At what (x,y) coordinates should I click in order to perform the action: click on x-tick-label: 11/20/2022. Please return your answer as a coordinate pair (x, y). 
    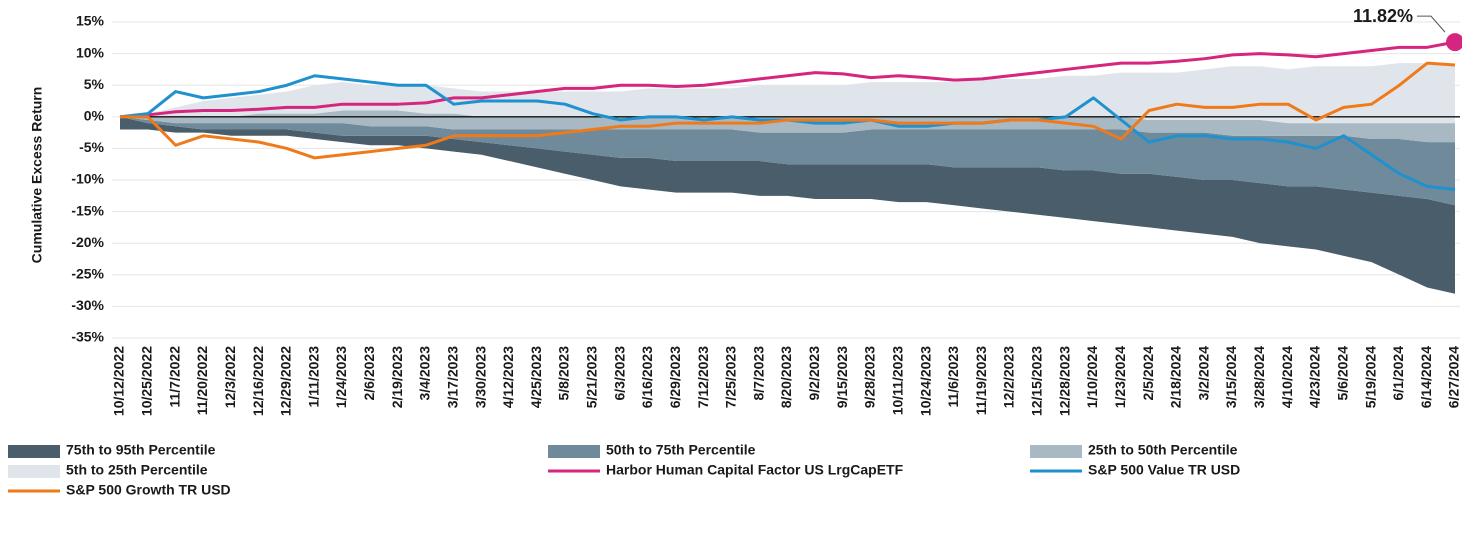
    Looking at the image, I should click on (202, 381).